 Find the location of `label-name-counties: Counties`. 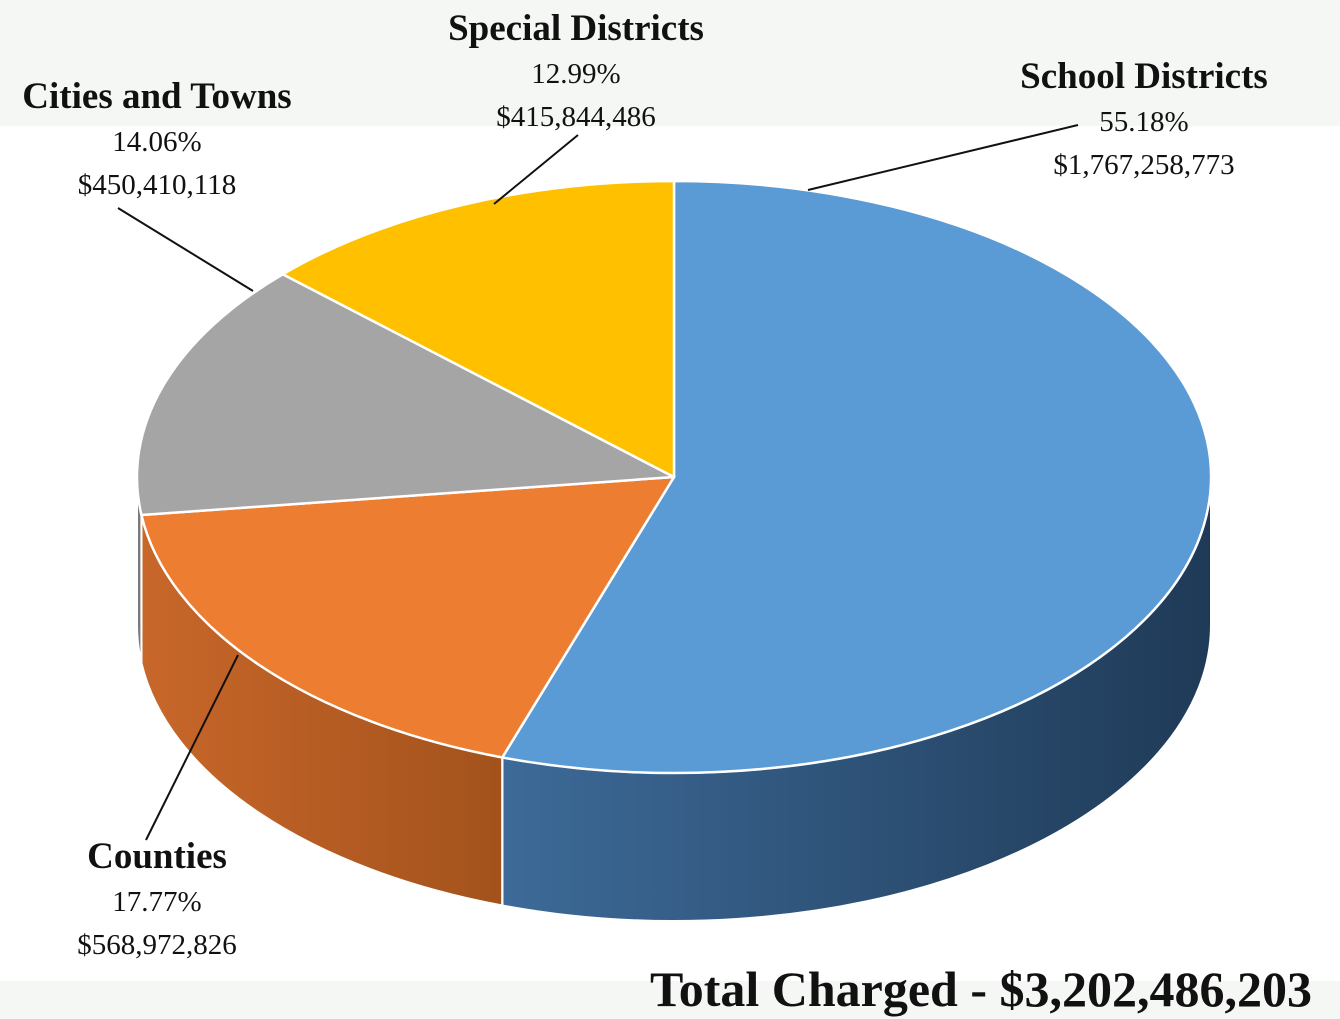

label-name-counties: Counties is located at coordinates (157, 856).